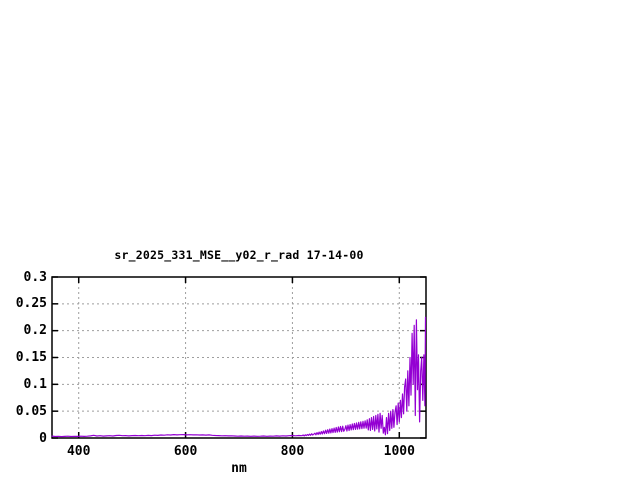 The height and width of the screenshot is (480, 640). I want to click on data-line, so click(239, 377).